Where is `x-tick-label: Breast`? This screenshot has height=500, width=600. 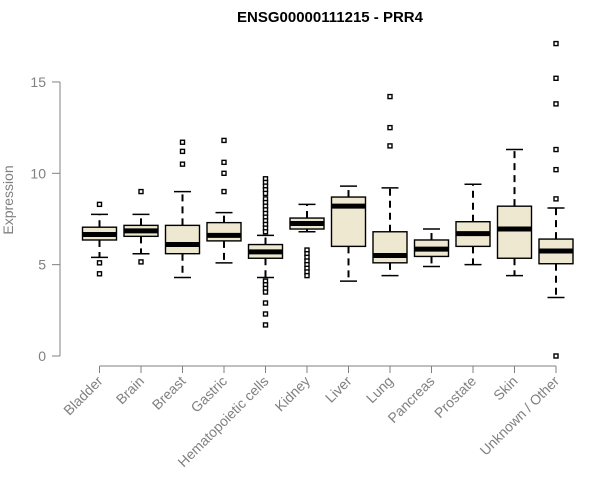
x-tick-label: Breast is located at coordinates (169, 393).